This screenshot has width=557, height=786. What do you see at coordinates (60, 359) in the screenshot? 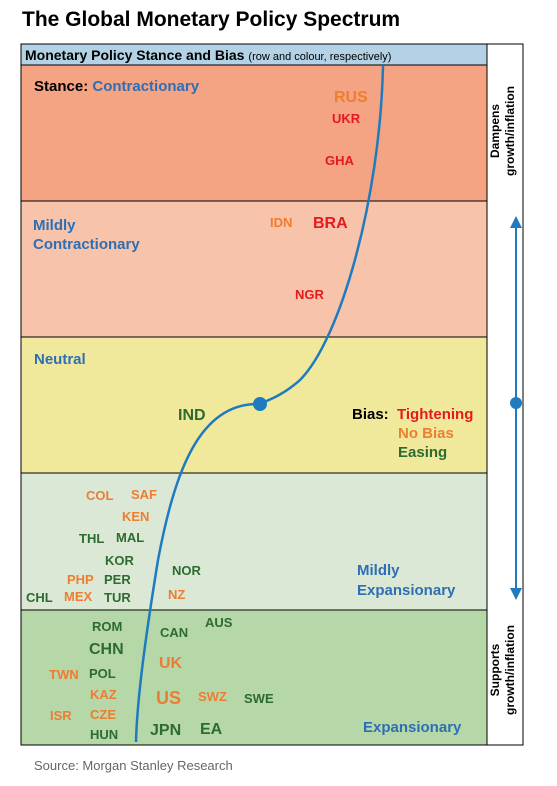
I see `stance-neutral-label: Neutral` at bounding box center [60, 359].